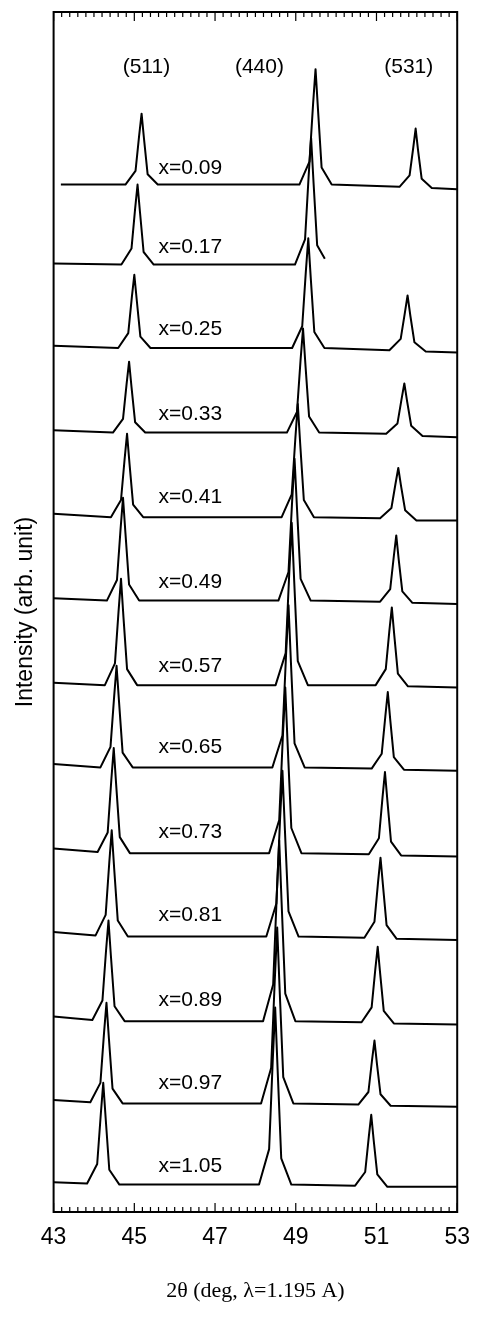  What do you see at coordinates (409, 65) in the screenshot?
I see `annotation: (531)` at bounding box center [409, 65].